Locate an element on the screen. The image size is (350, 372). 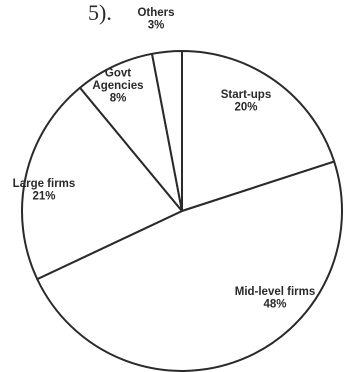
slice-name-large-firms: Large firms is located at coordinates (44, 184).